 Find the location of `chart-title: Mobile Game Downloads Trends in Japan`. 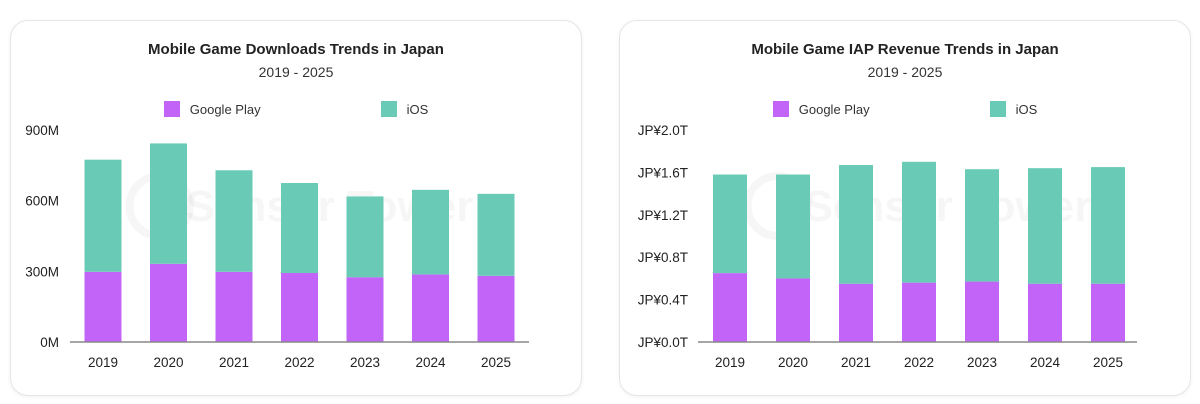

chart-title: Mobile Game Downloads Trends in Japan is located at coordinates (296, 49).